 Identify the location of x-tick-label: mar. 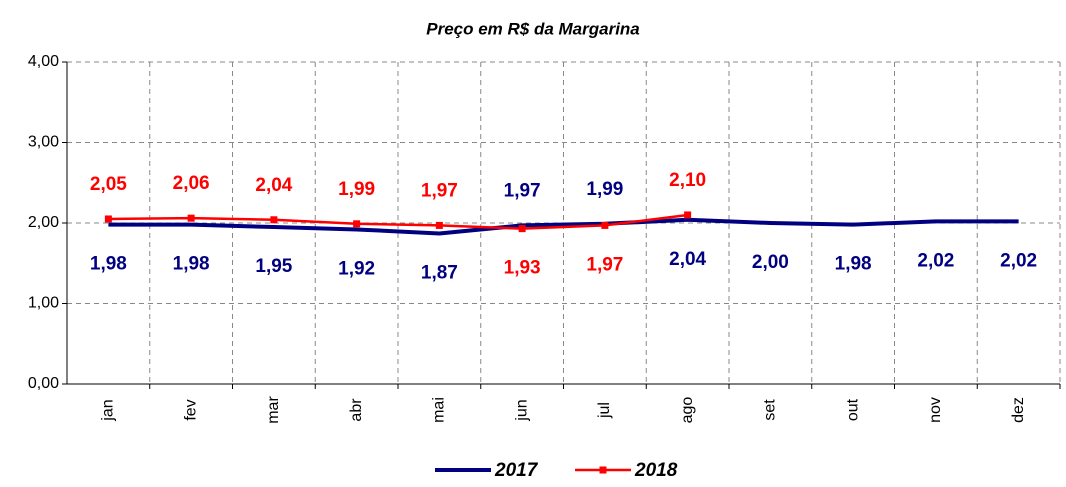
(273, 410).